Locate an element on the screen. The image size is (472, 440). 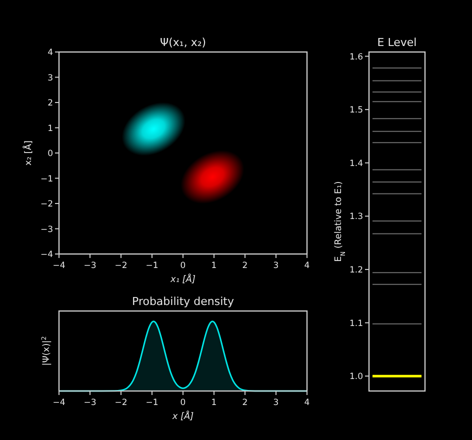
y-tick-label: 0 is located at coordinates (50, 154).